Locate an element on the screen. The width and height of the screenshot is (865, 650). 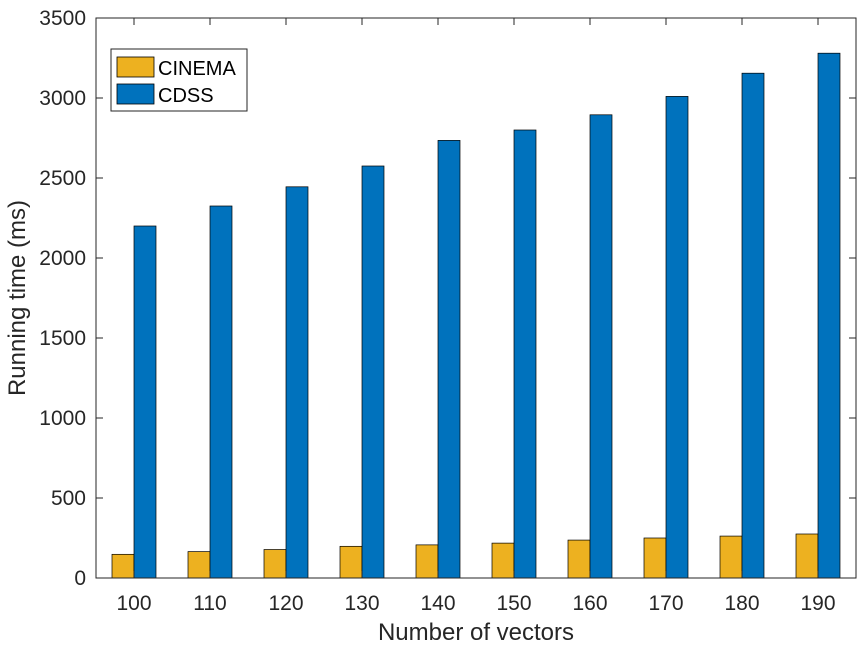
x-tick-label: 190 is located at coordinates (817, 603).